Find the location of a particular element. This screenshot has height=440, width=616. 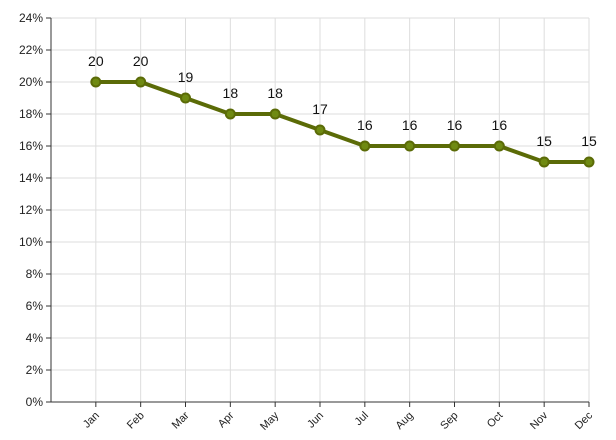

y-tick-label: 12% is located at coordinates (31, 210).